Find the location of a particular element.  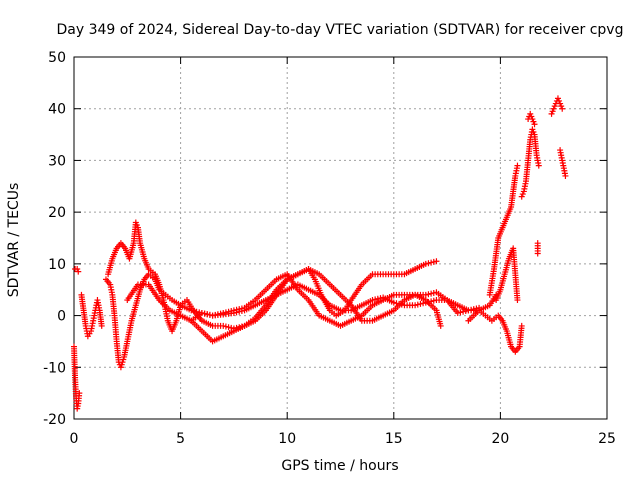

y-tick-label: -10 is located at coordinates (54, 368).